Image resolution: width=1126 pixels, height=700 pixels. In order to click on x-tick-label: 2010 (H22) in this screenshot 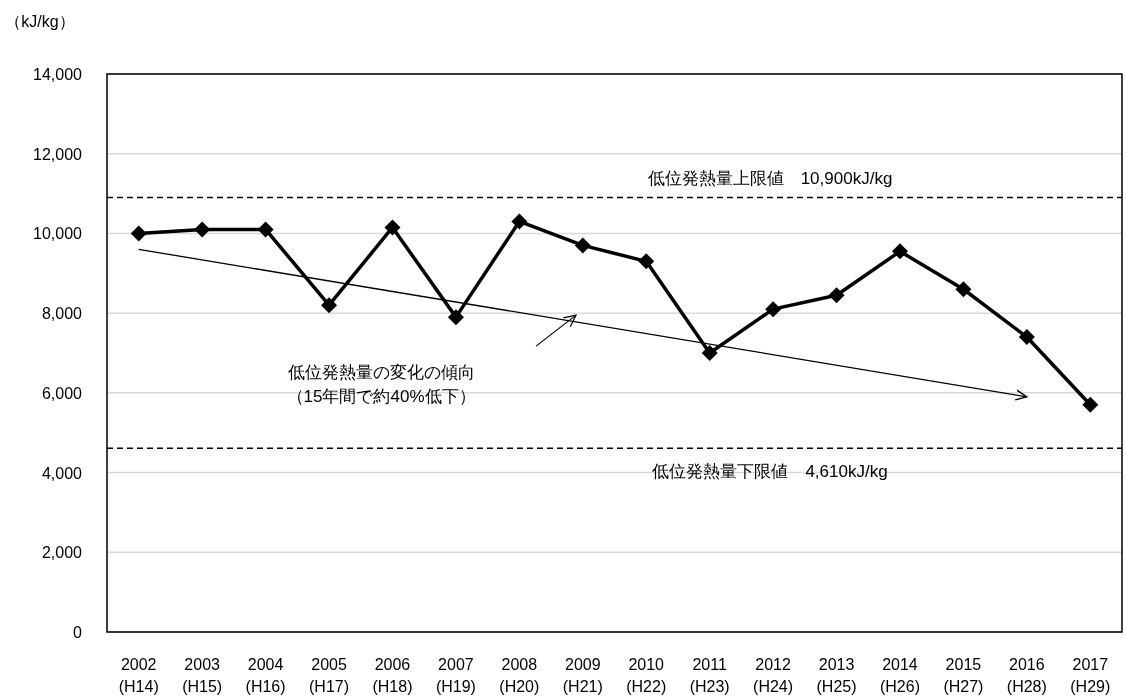, I will do `click(646, 675)`.